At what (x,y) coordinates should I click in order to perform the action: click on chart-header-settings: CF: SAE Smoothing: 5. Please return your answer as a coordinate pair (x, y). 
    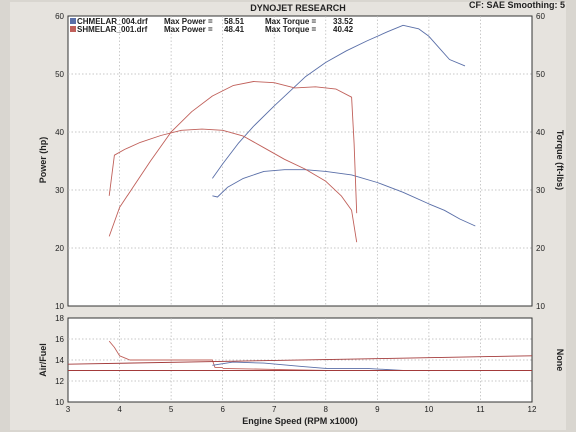
    Looking at the image, I should click on (517, 5).